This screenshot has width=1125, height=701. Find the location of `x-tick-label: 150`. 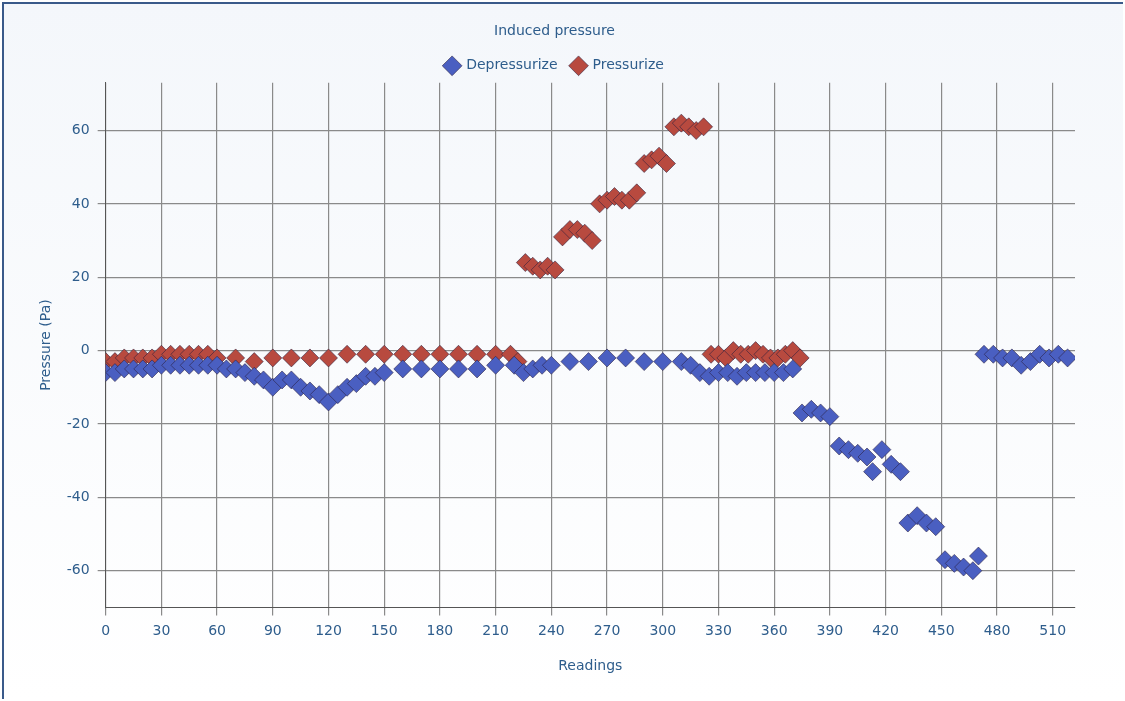

x-tick-label: 150 is located at coordinates (384, 630).